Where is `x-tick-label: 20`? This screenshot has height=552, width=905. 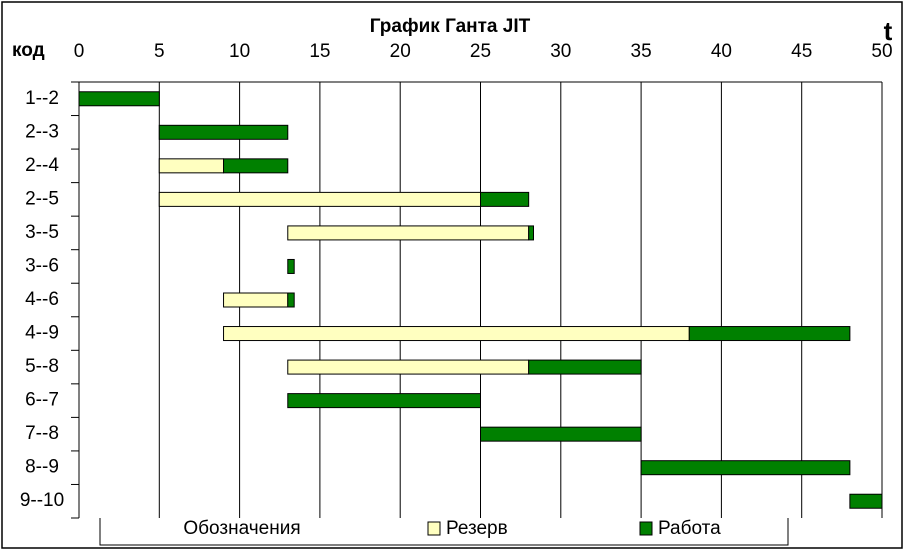 x-tick-label: 20 is located at coordinates (400, 51).